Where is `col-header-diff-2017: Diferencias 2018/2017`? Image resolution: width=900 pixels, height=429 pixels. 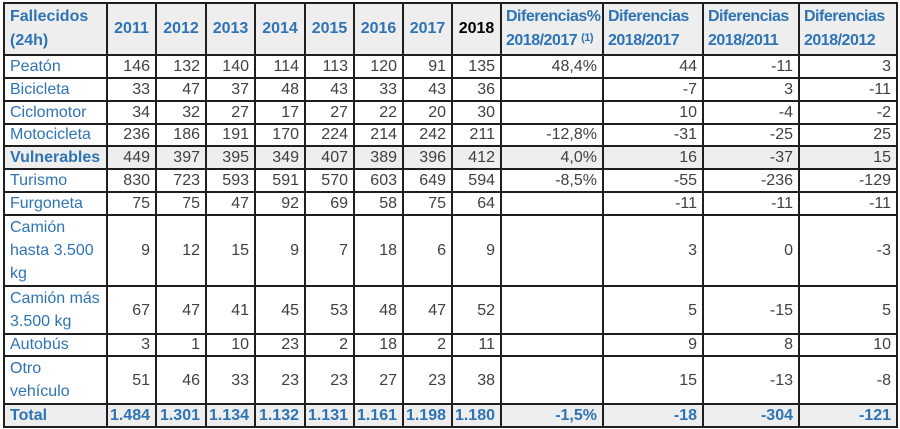 col-header-diff-2017: Diferencias 2018/2017 is located at coordinates (653, 29).